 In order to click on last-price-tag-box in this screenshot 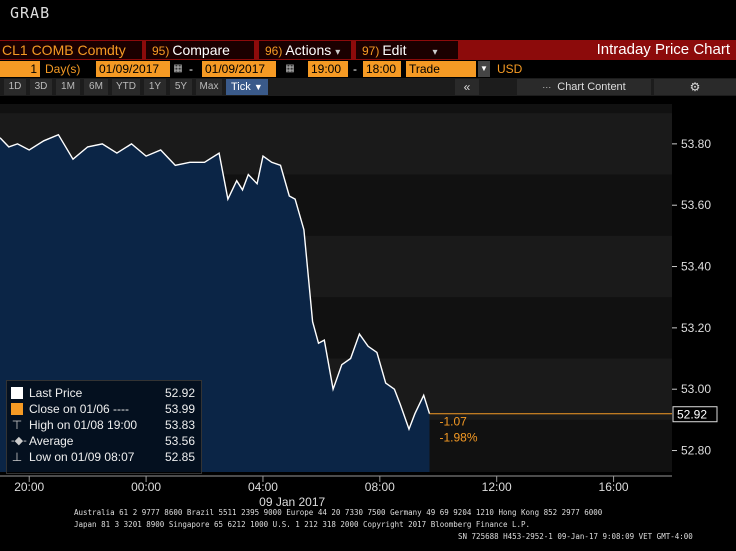, I will do `click(695, 414)`.